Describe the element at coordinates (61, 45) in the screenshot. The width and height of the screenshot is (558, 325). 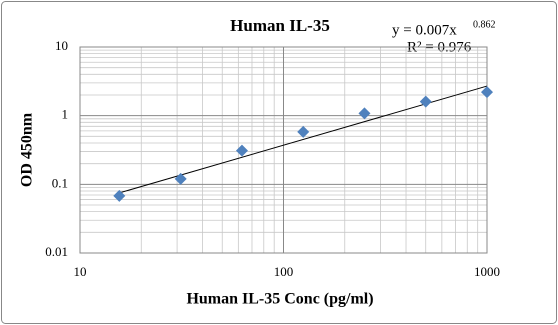
I see `y-tick-label: 10` at that location.